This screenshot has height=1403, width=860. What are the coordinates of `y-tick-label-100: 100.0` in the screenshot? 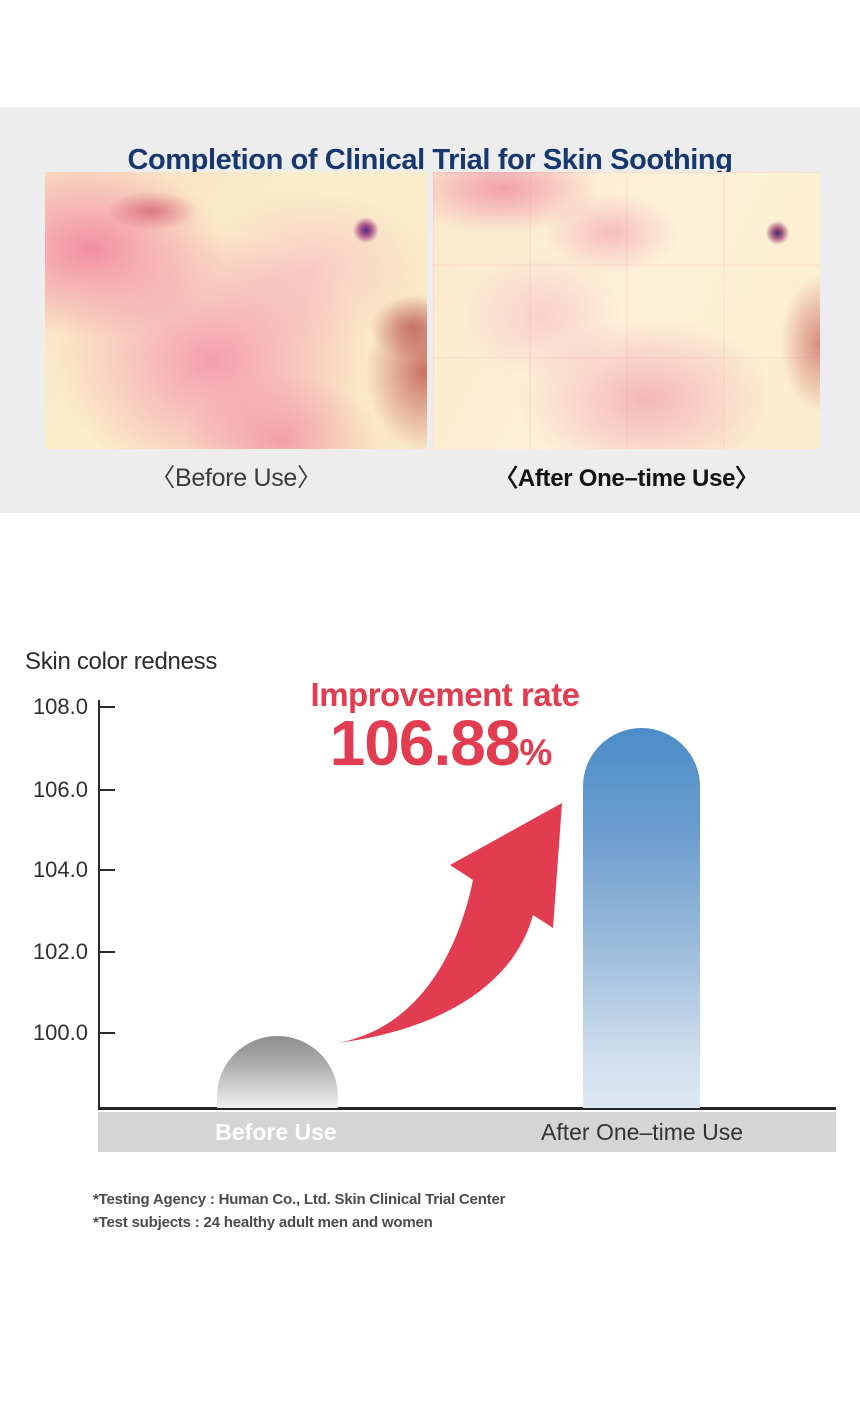 It's located at (60, 1032).